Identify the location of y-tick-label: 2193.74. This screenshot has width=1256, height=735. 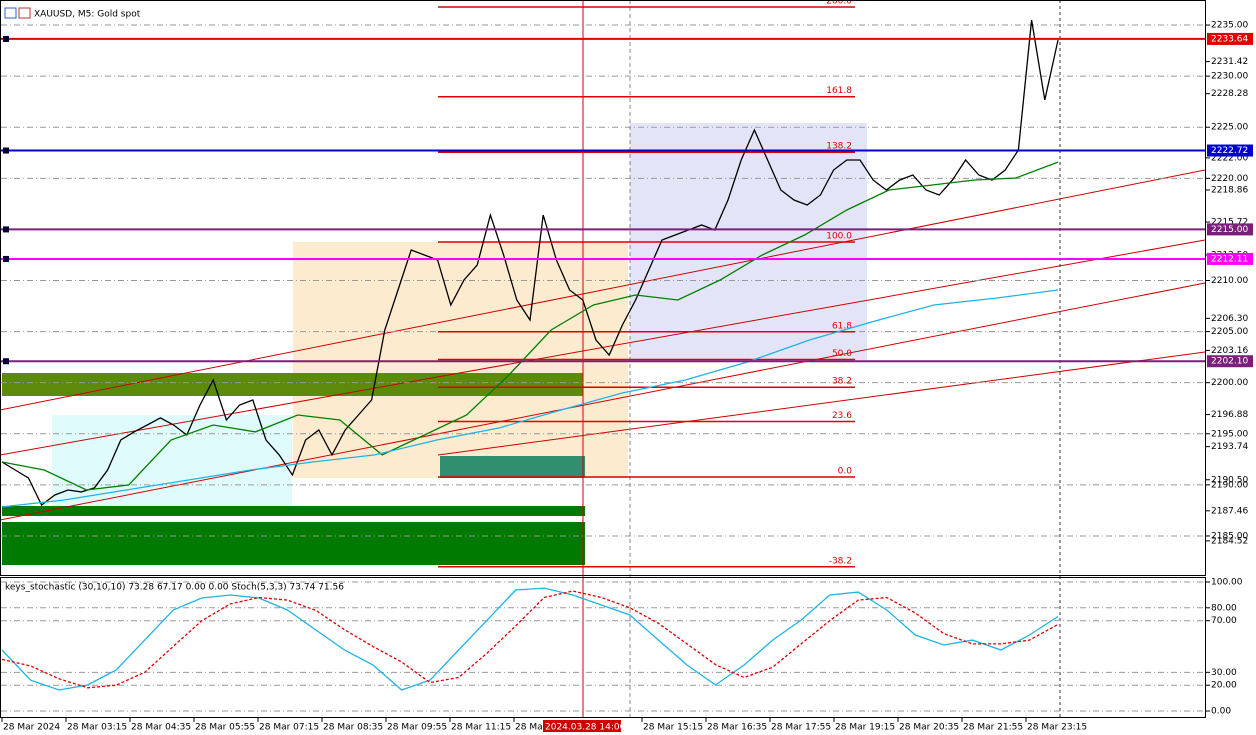
(1229, 447).